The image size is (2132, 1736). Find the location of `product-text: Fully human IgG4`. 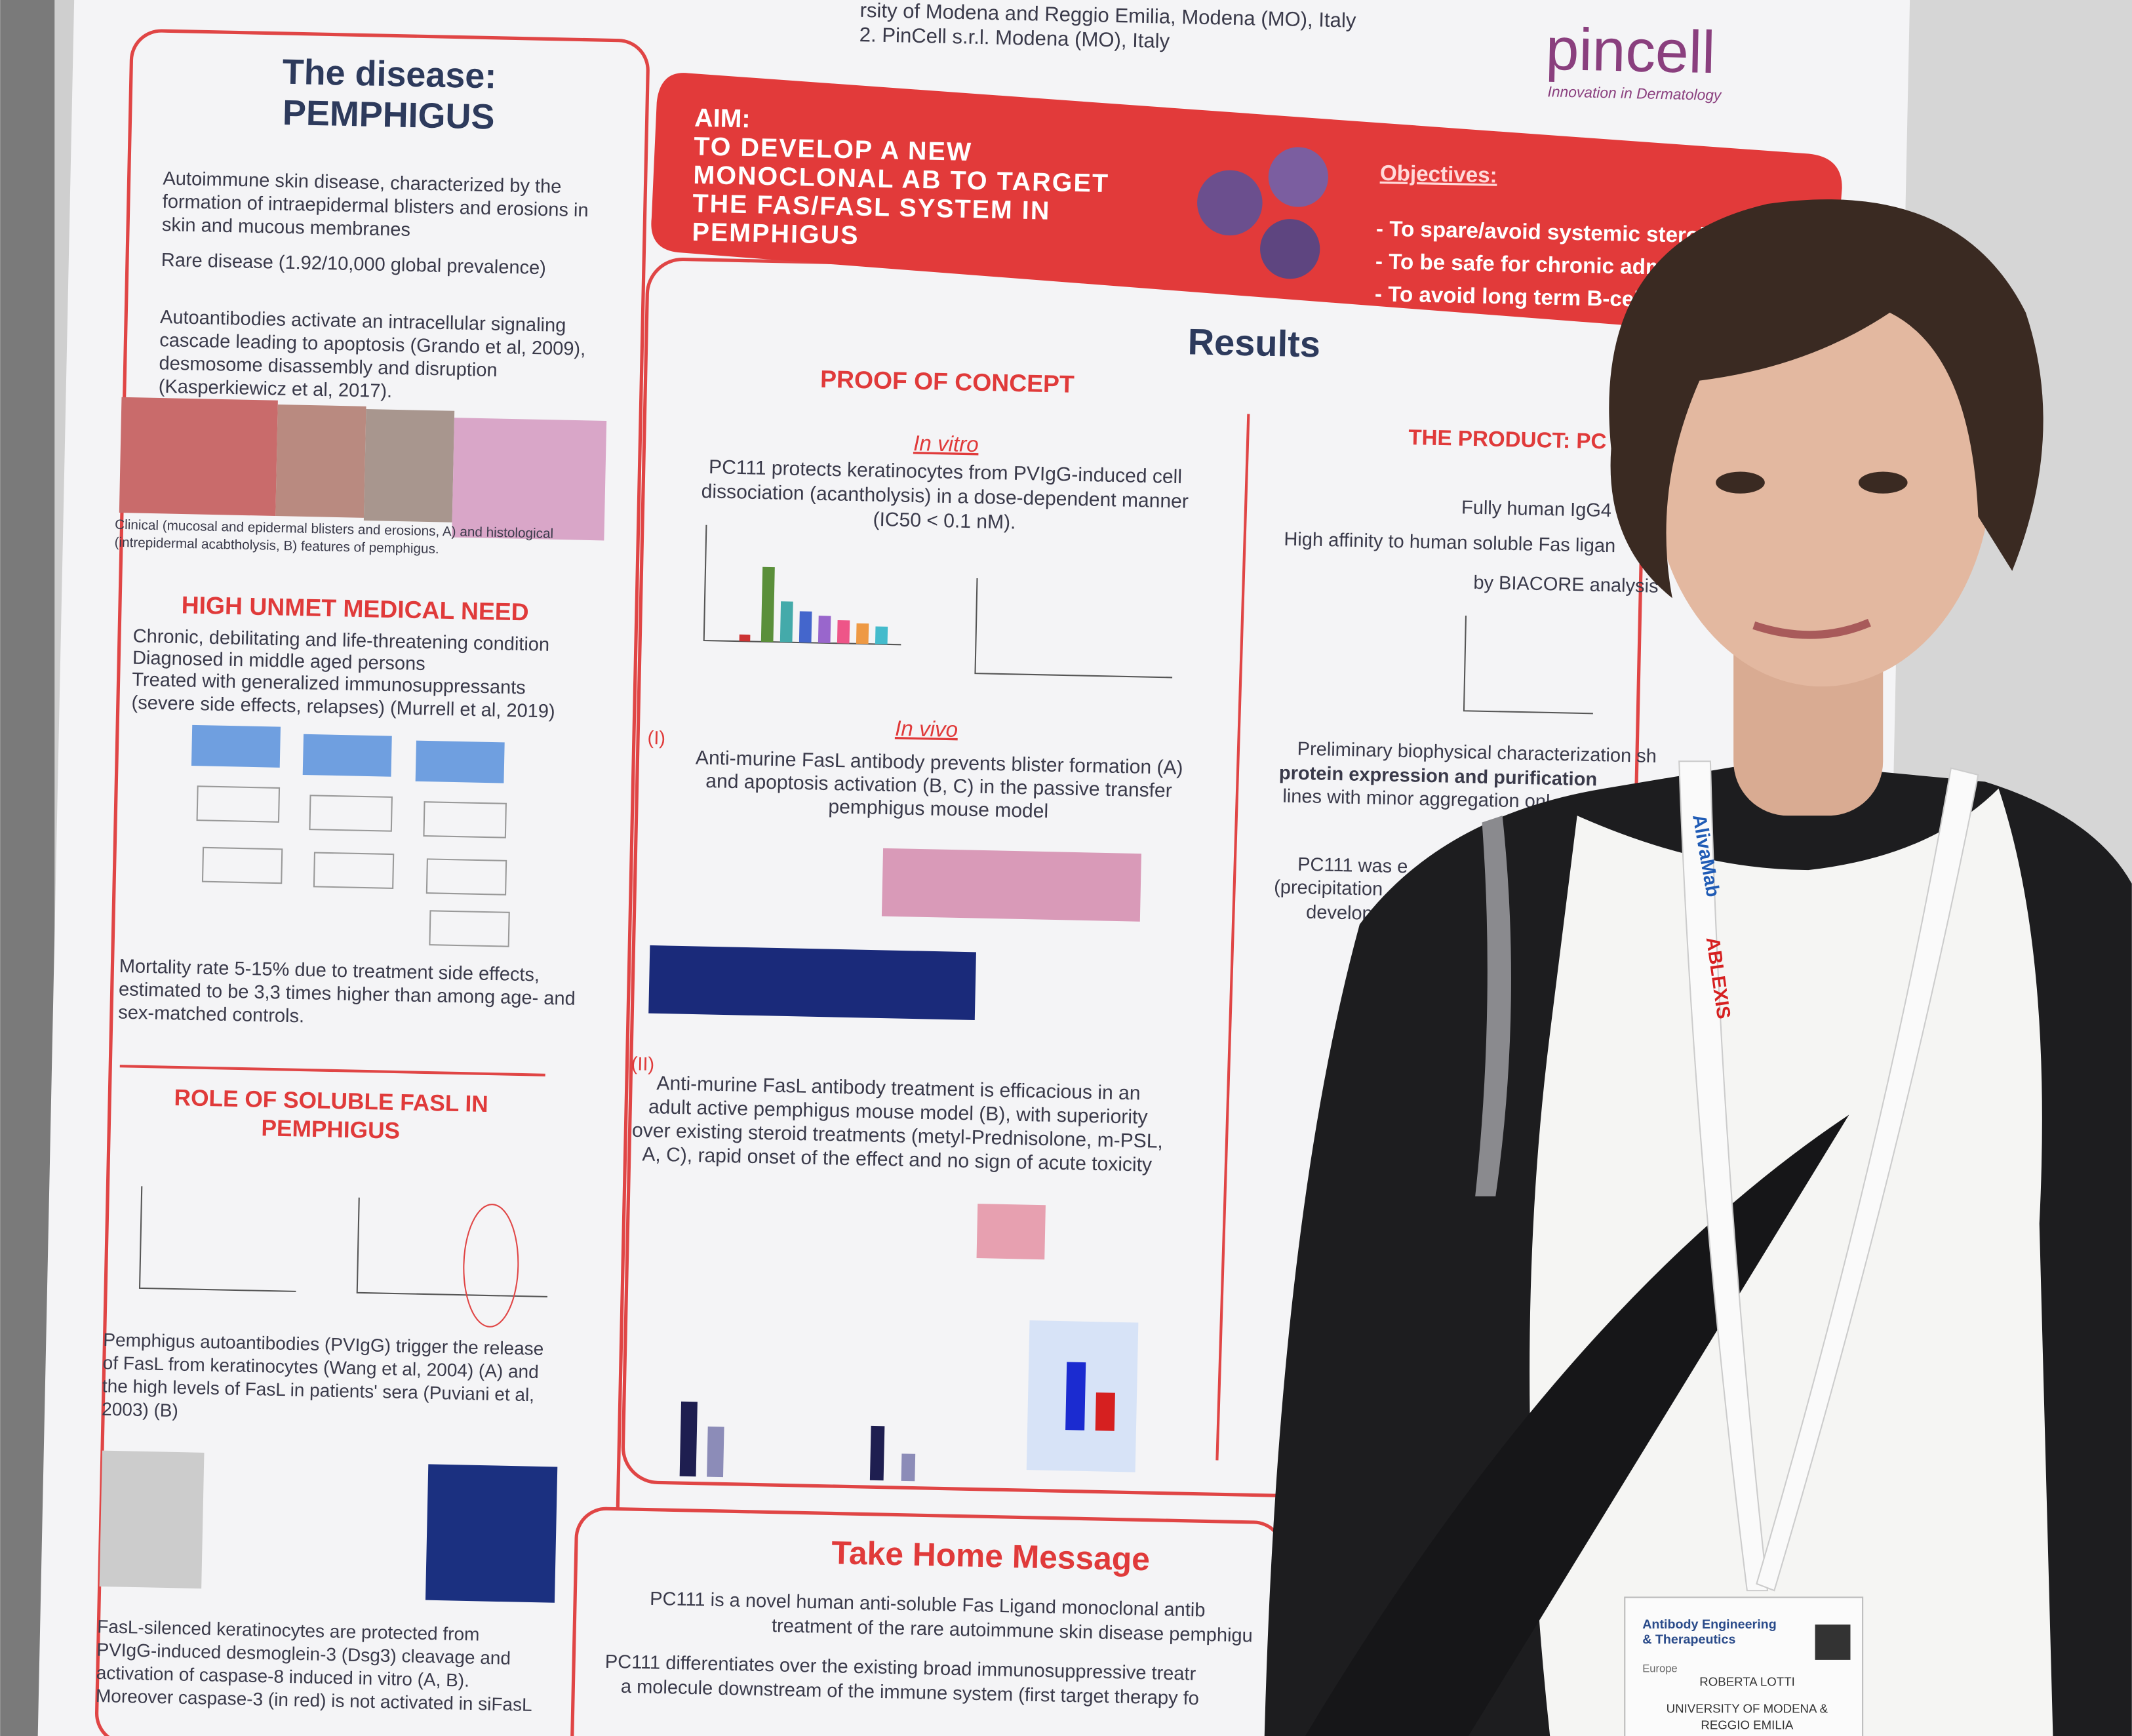

product-text: Fully human IgG4 is located at coordinates (1536, 509).